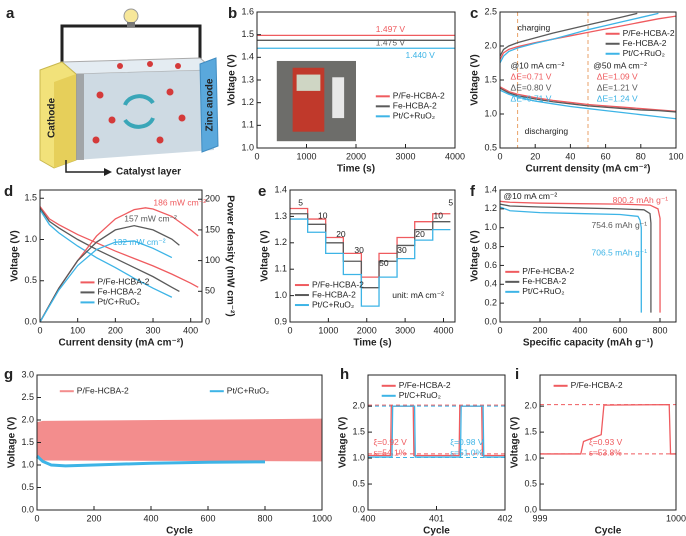 Image resolution: width=686 pixels, height=536 pixels. Describe the element at coordinates (402, 250) in the screenshot. I see `annotation: 30` at that location.